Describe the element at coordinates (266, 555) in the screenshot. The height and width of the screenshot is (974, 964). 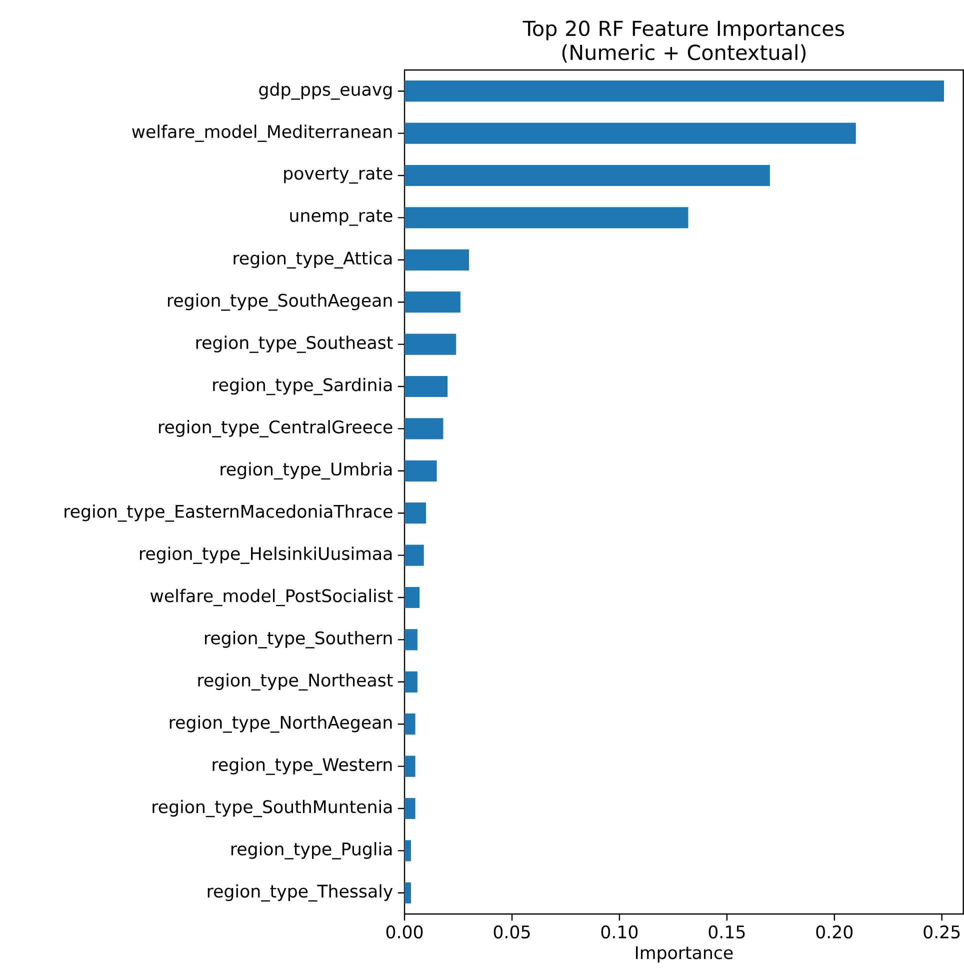
I see `y-tick-label: region_type_HelsinkiUusimaa` at that location.